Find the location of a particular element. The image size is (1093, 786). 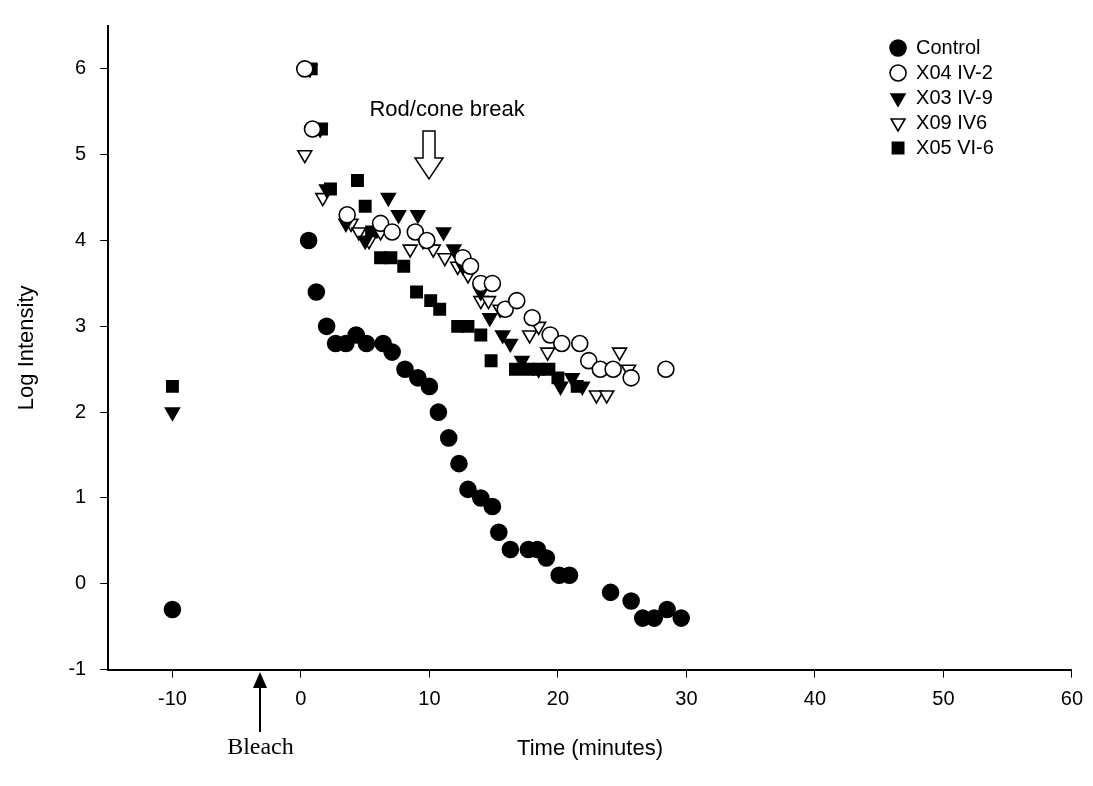

x-axis-title: Time (minutes) is located at coordinates (590, 747).